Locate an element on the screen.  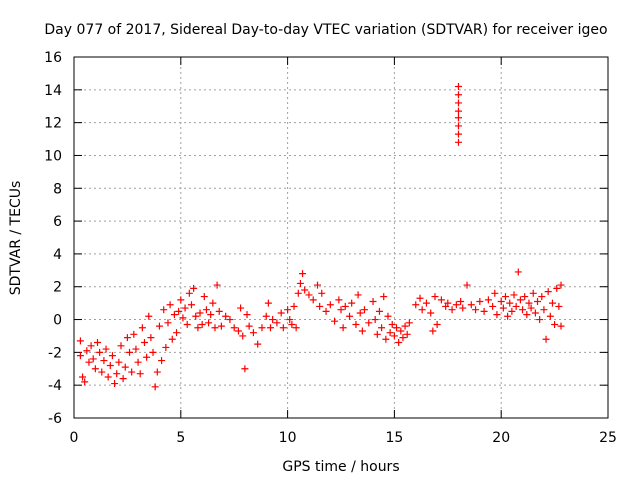
y-tick-label: 4 is located at coordinates (57, 255).